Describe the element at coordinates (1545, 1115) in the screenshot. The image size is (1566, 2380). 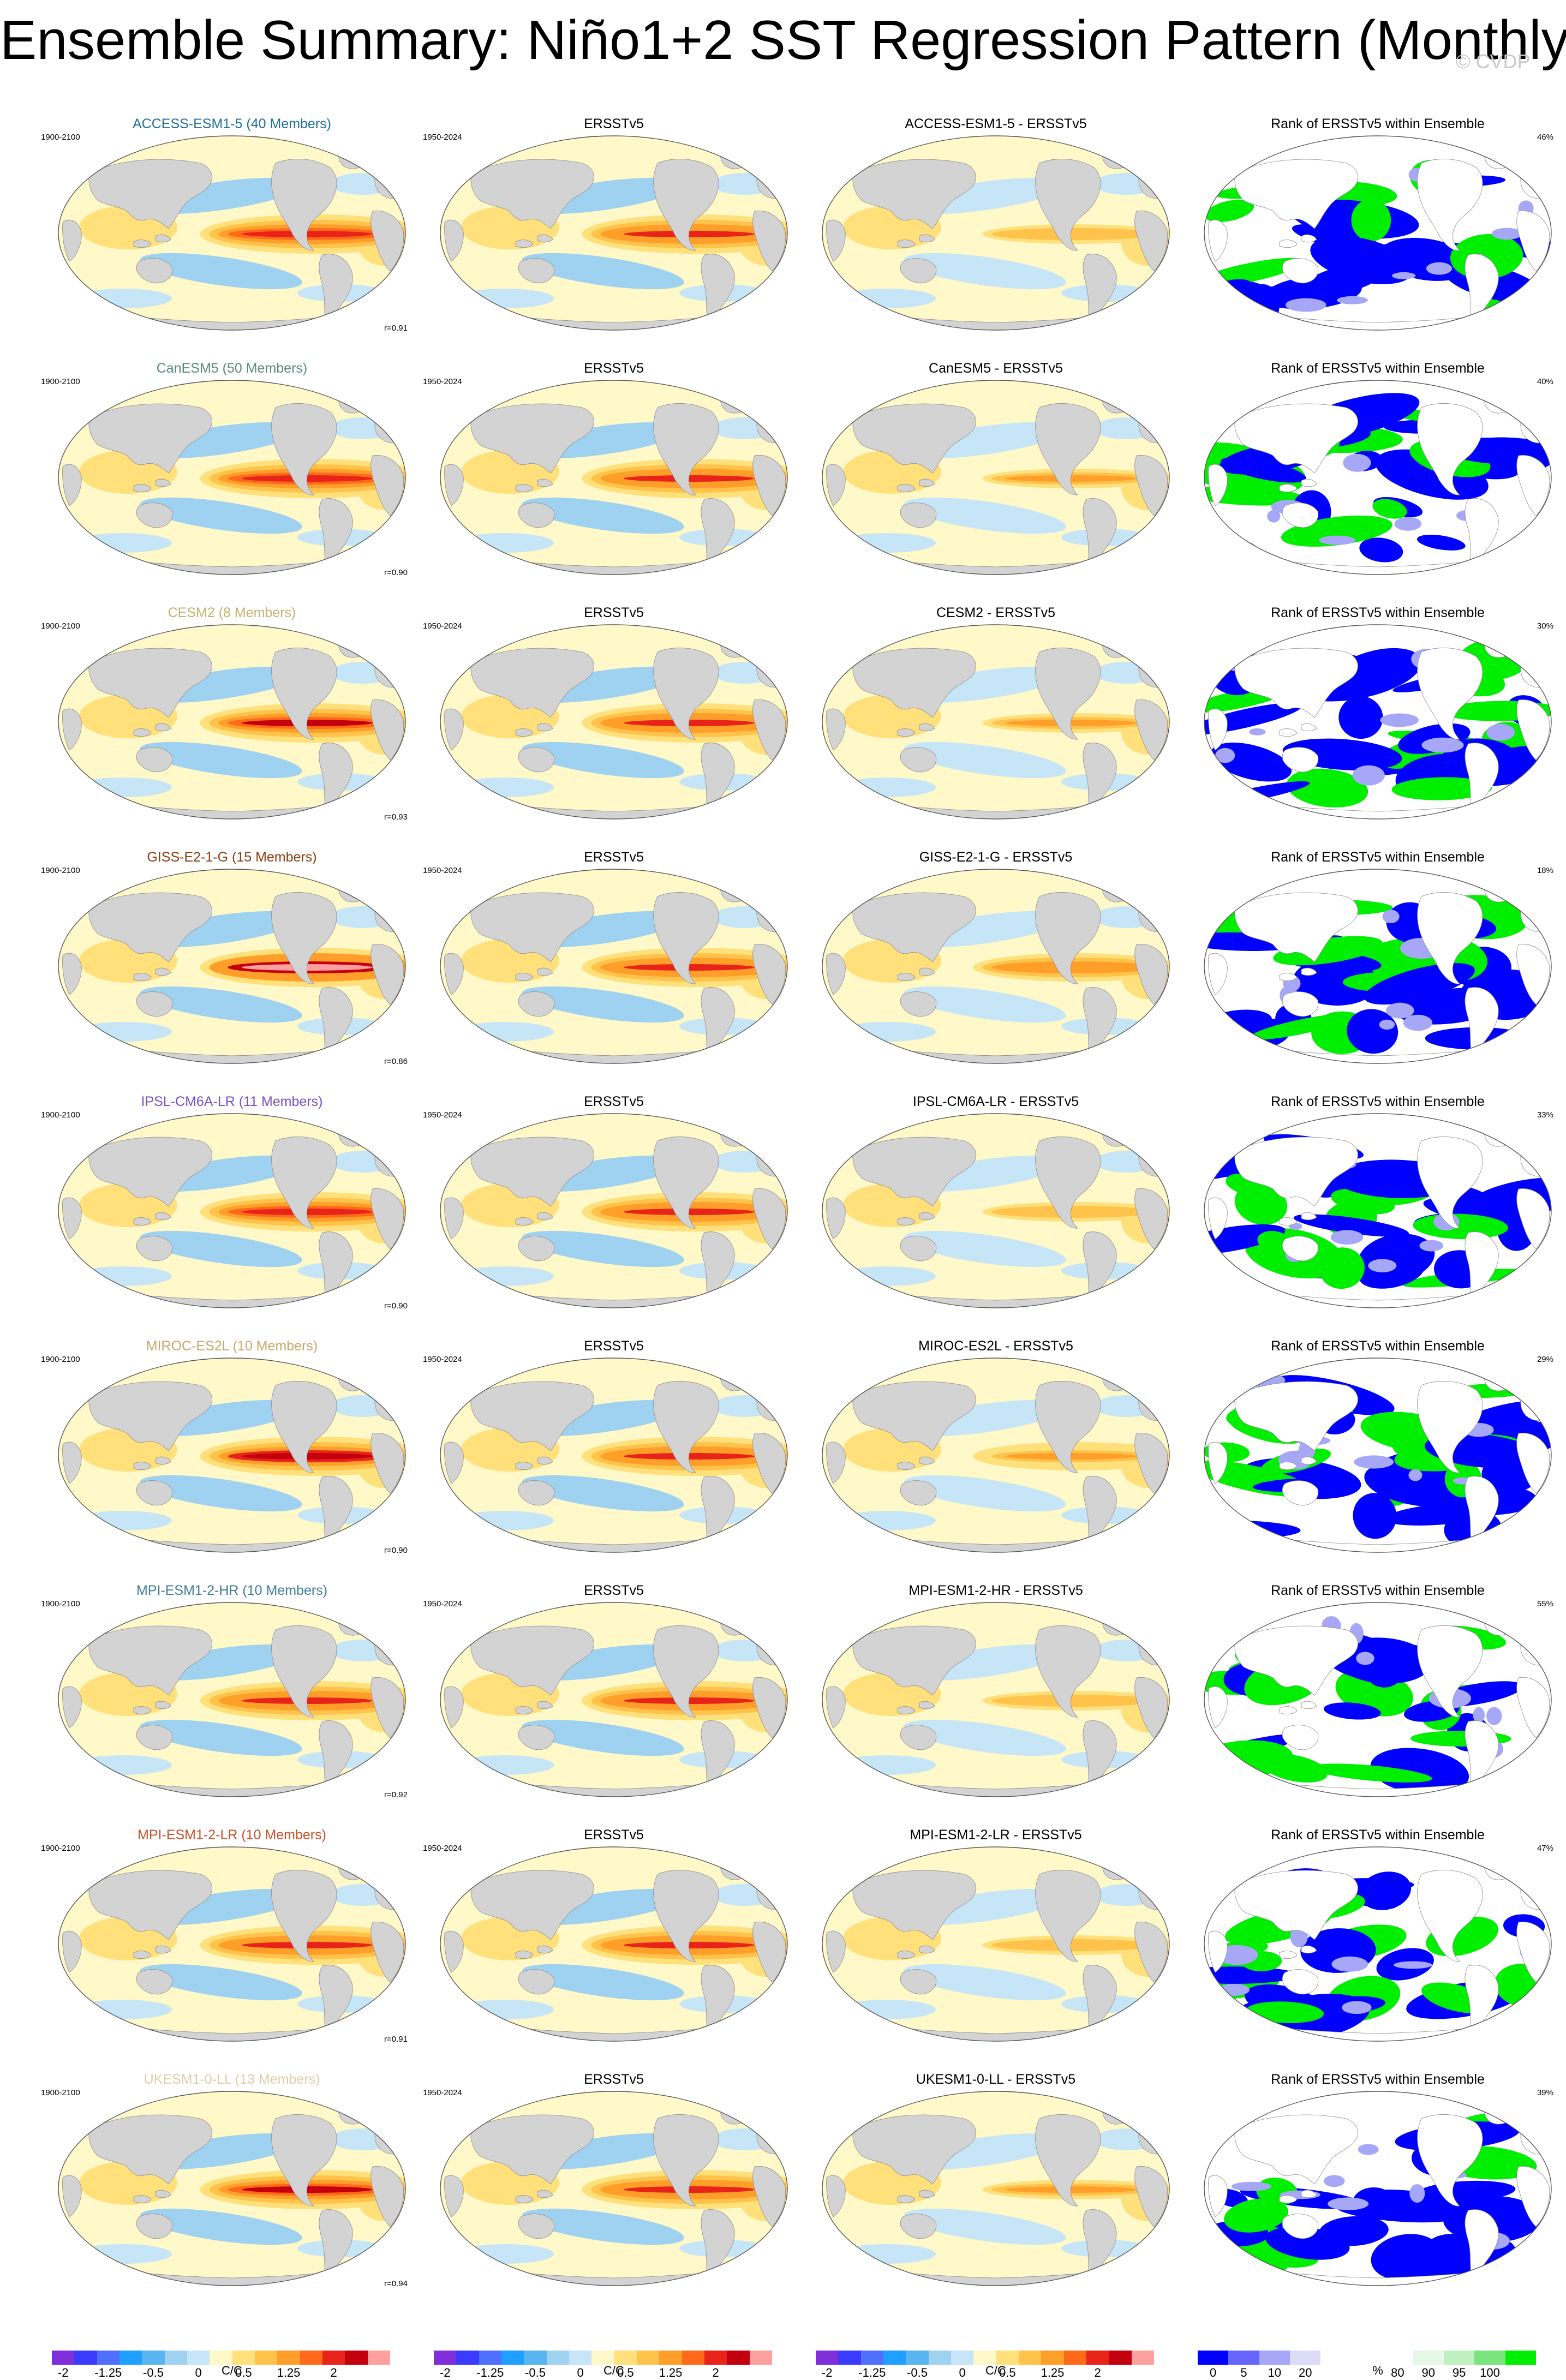
I see `rank-percent-label: 33%` at that location.